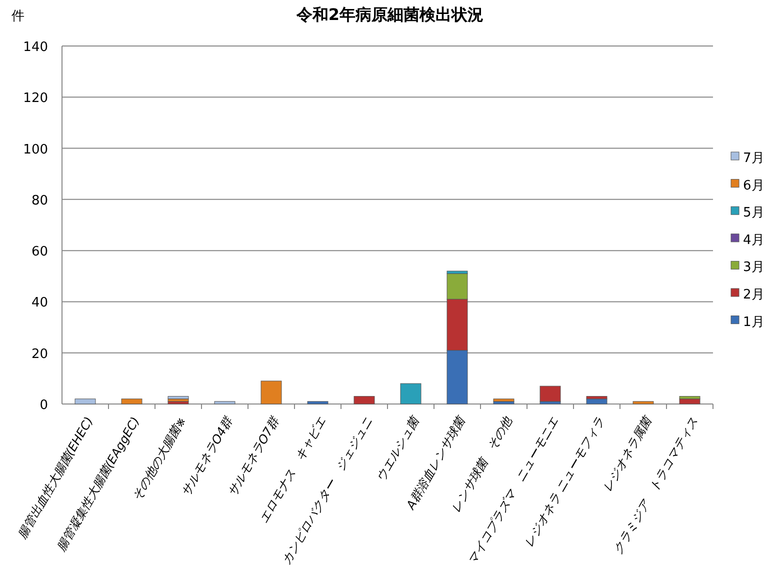  Describe the element at coordinates (753, 268) in the screenshot. I see `legend-label: 3月` at that location.